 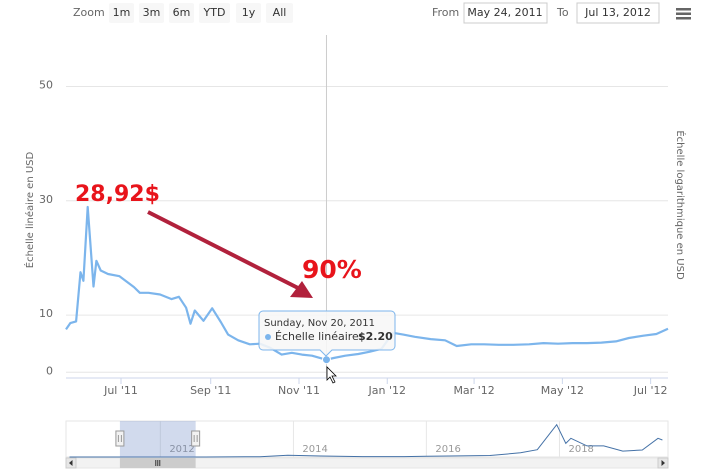 I want to click on zoom-button-label: 6m, so click(x=182, y=12).